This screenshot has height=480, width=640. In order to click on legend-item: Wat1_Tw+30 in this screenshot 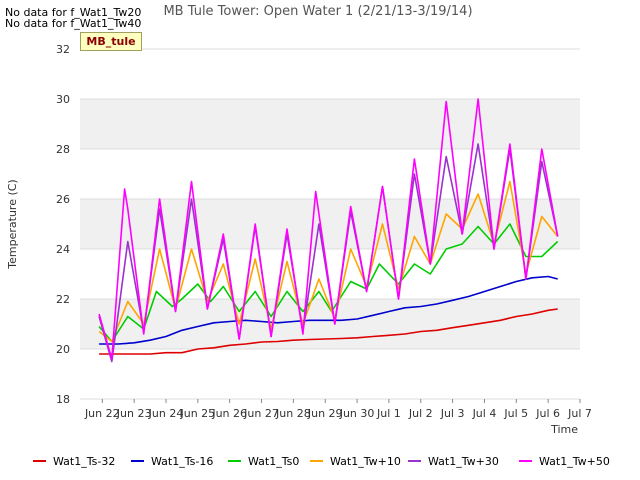, I will do `click(453, 461)`.